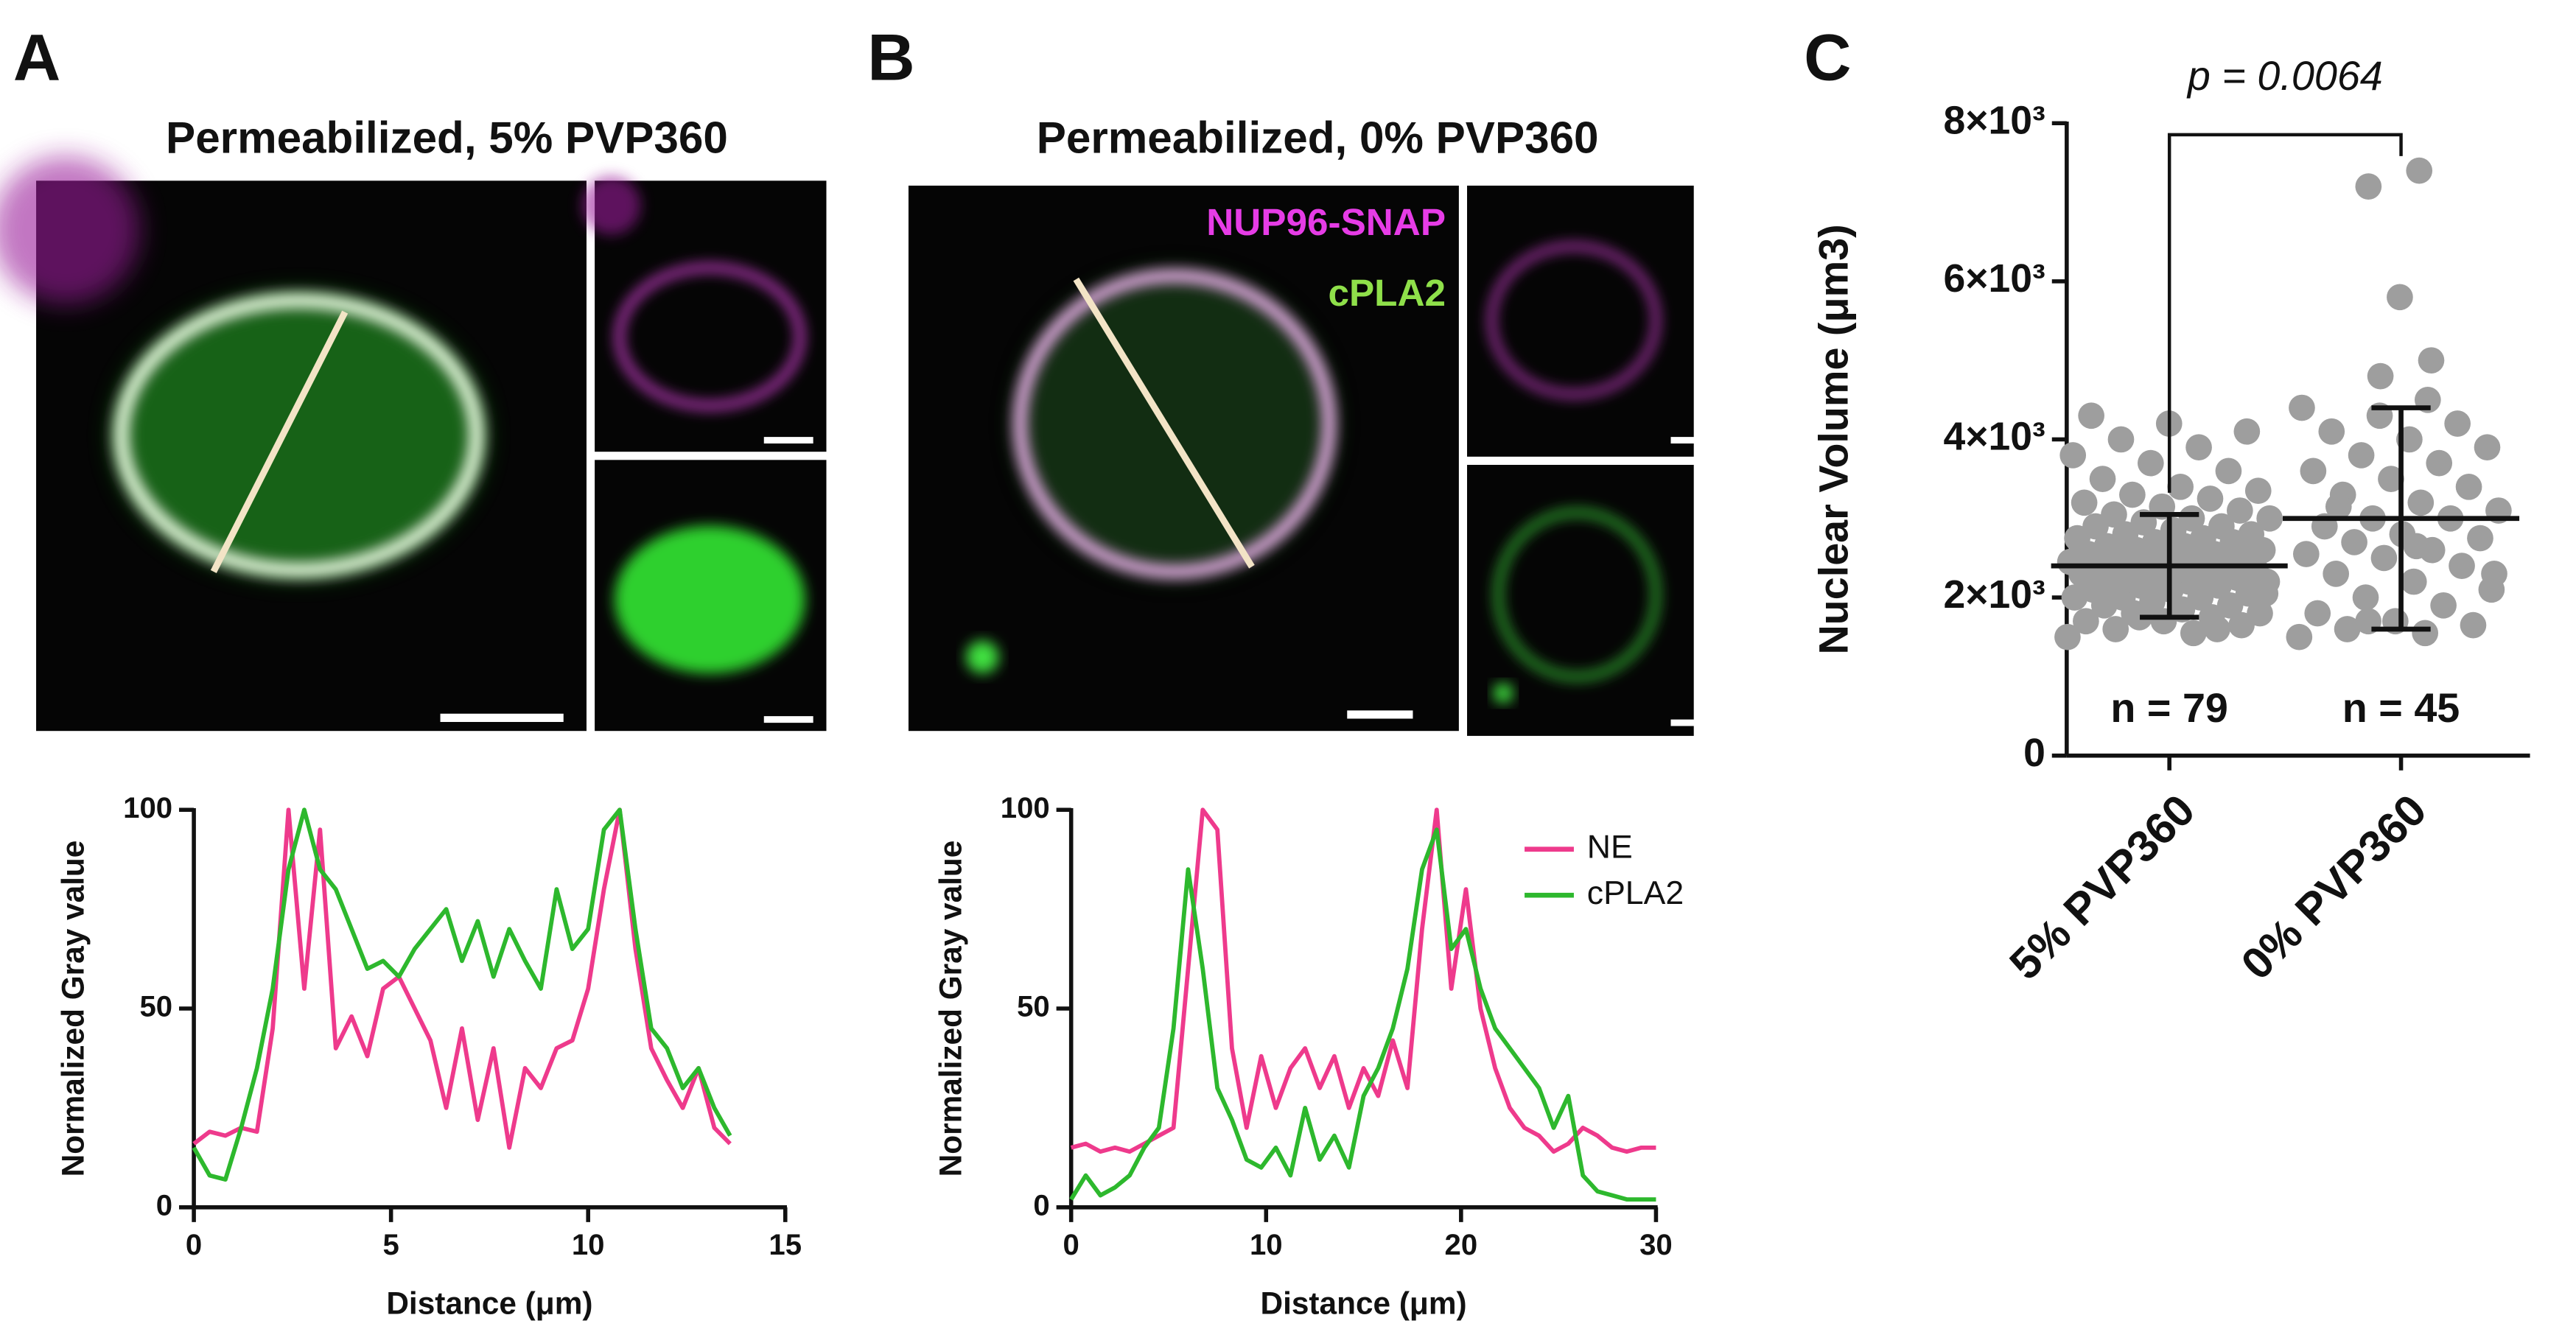  Describe the element at coordinates (390, 1244) in the screenshot. I see `x-tick-label: 5` at that location.